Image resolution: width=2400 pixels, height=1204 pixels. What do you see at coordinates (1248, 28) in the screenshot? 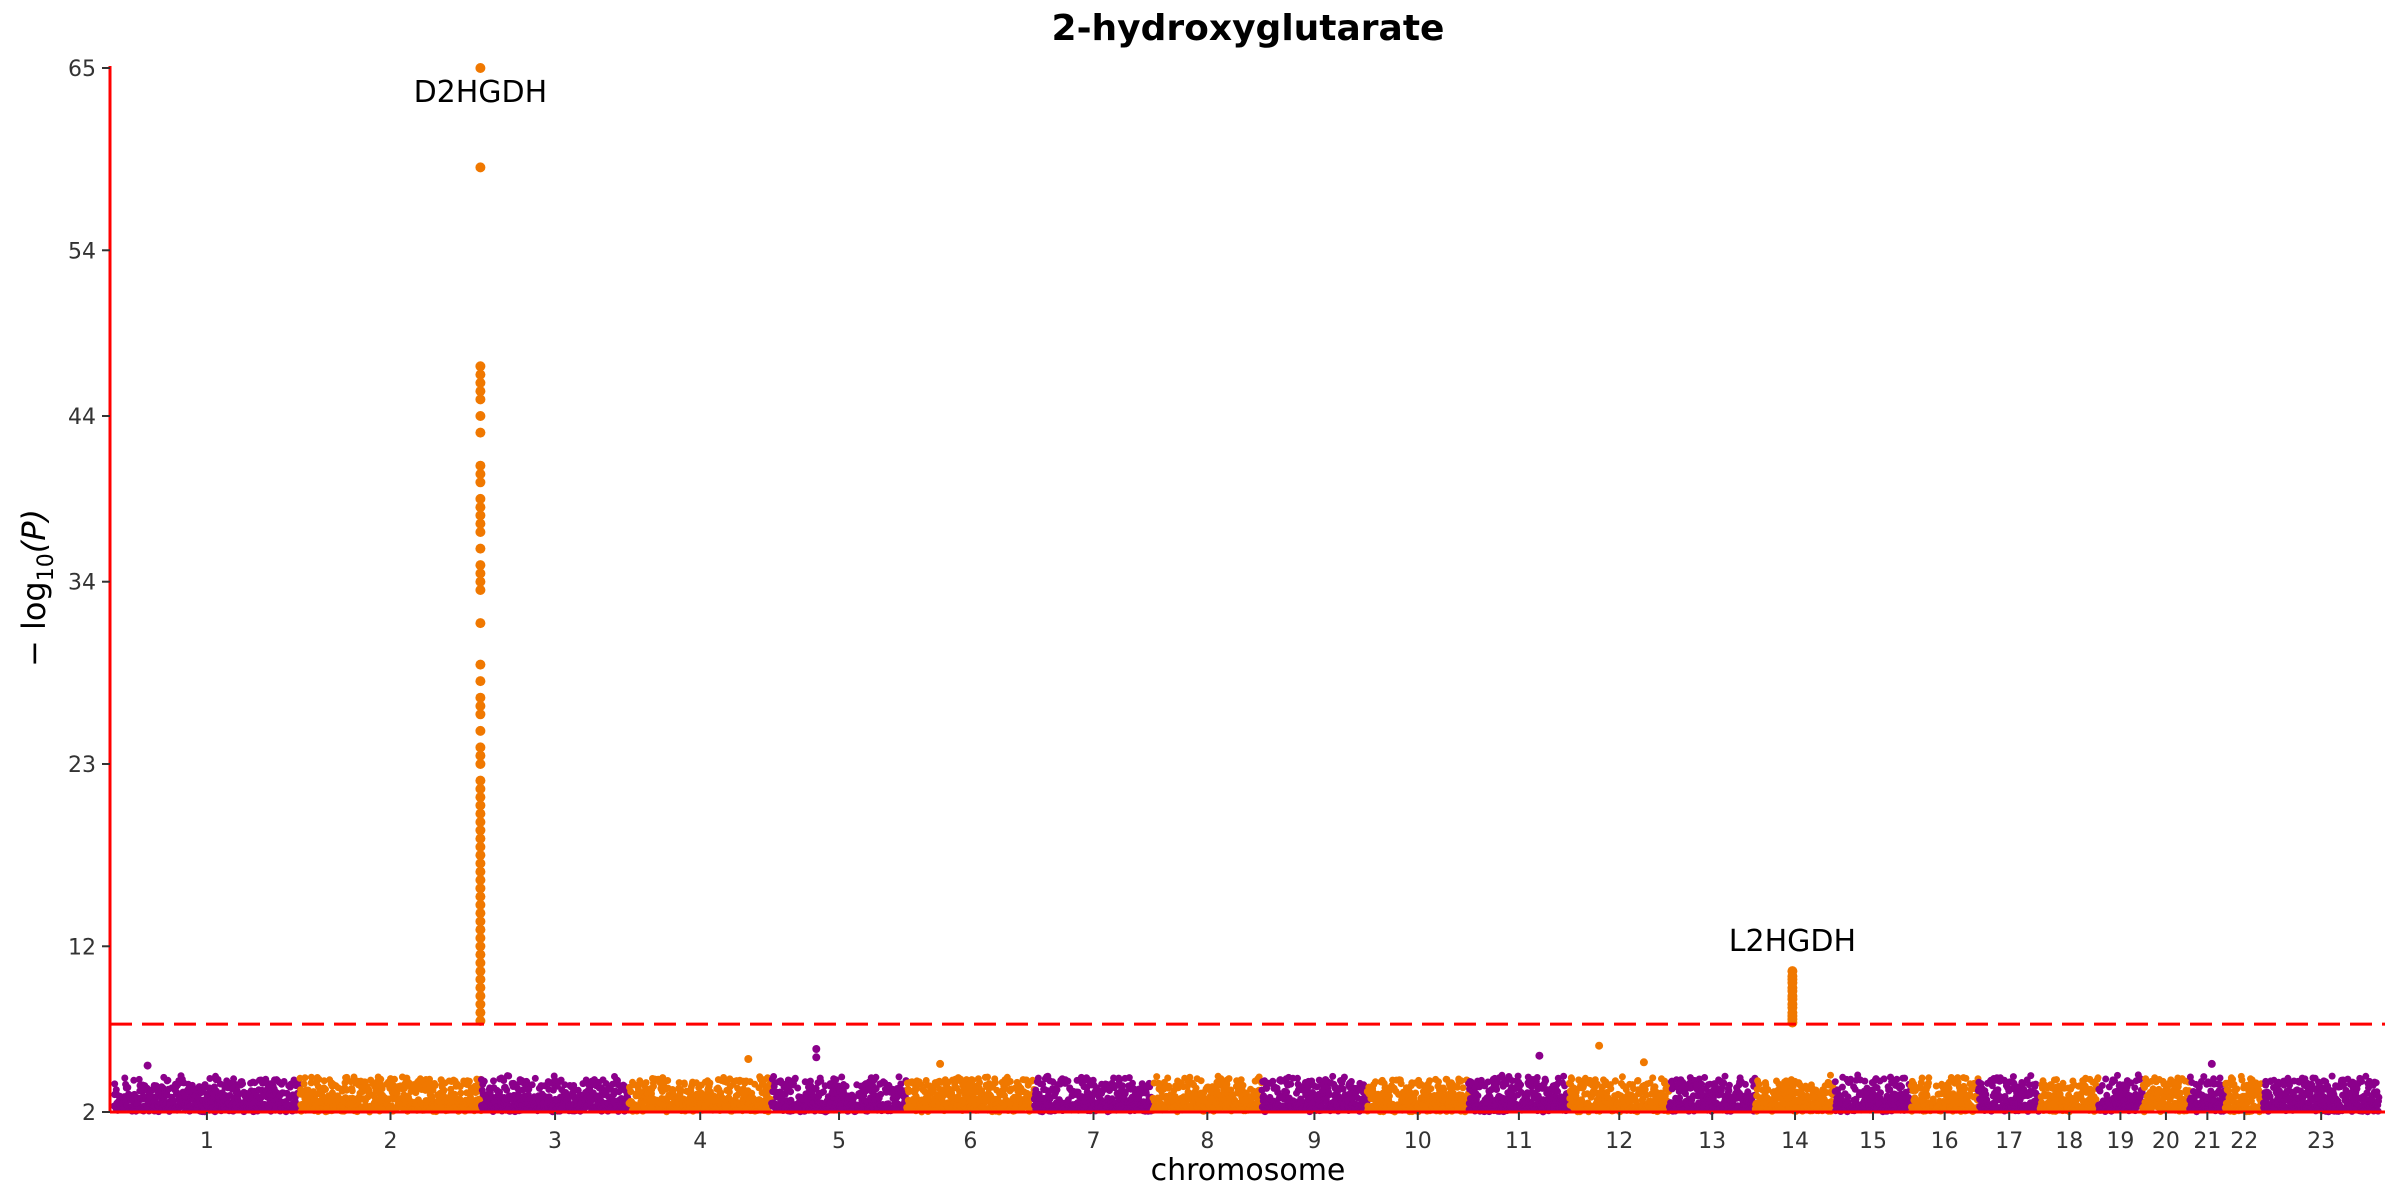
I see `chart-title: 2-hydroxyglutarate` at bounding box center [1248, 28].